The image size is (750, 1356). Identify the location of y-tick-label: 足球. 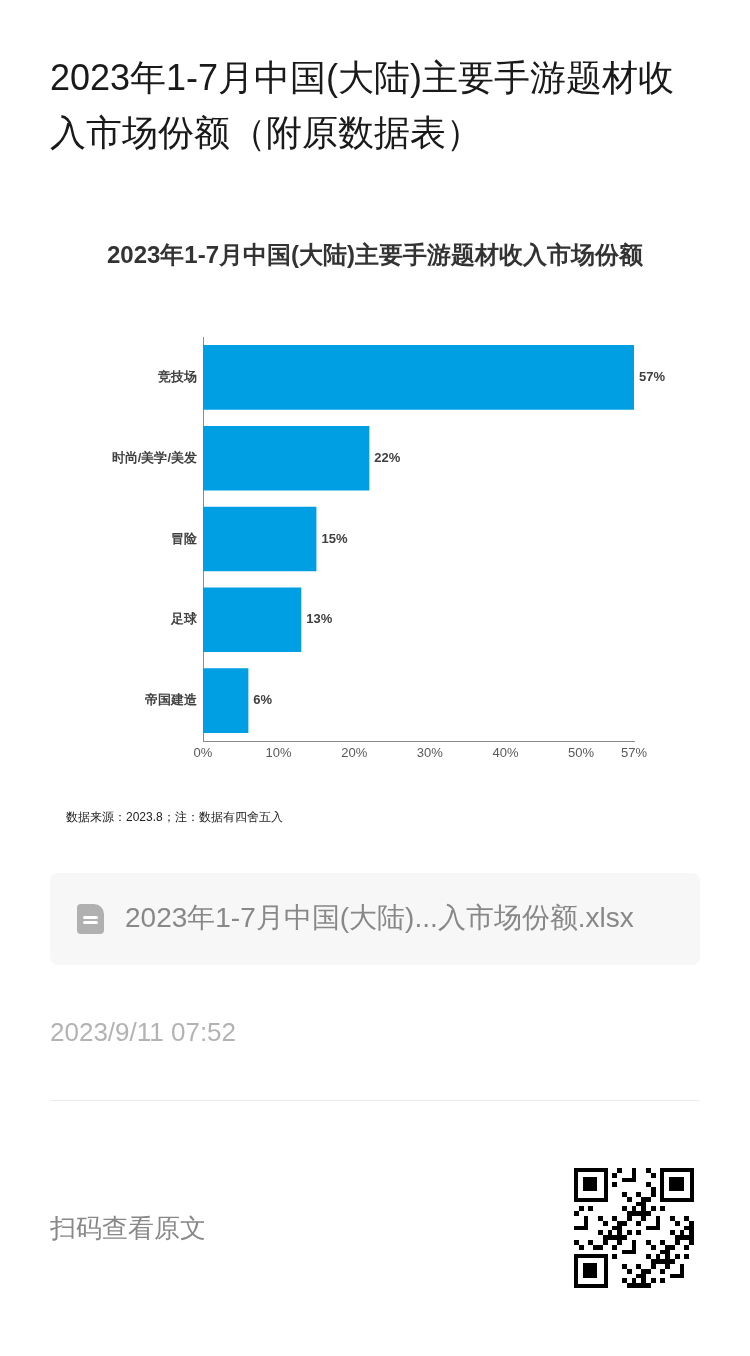
(184, 619).